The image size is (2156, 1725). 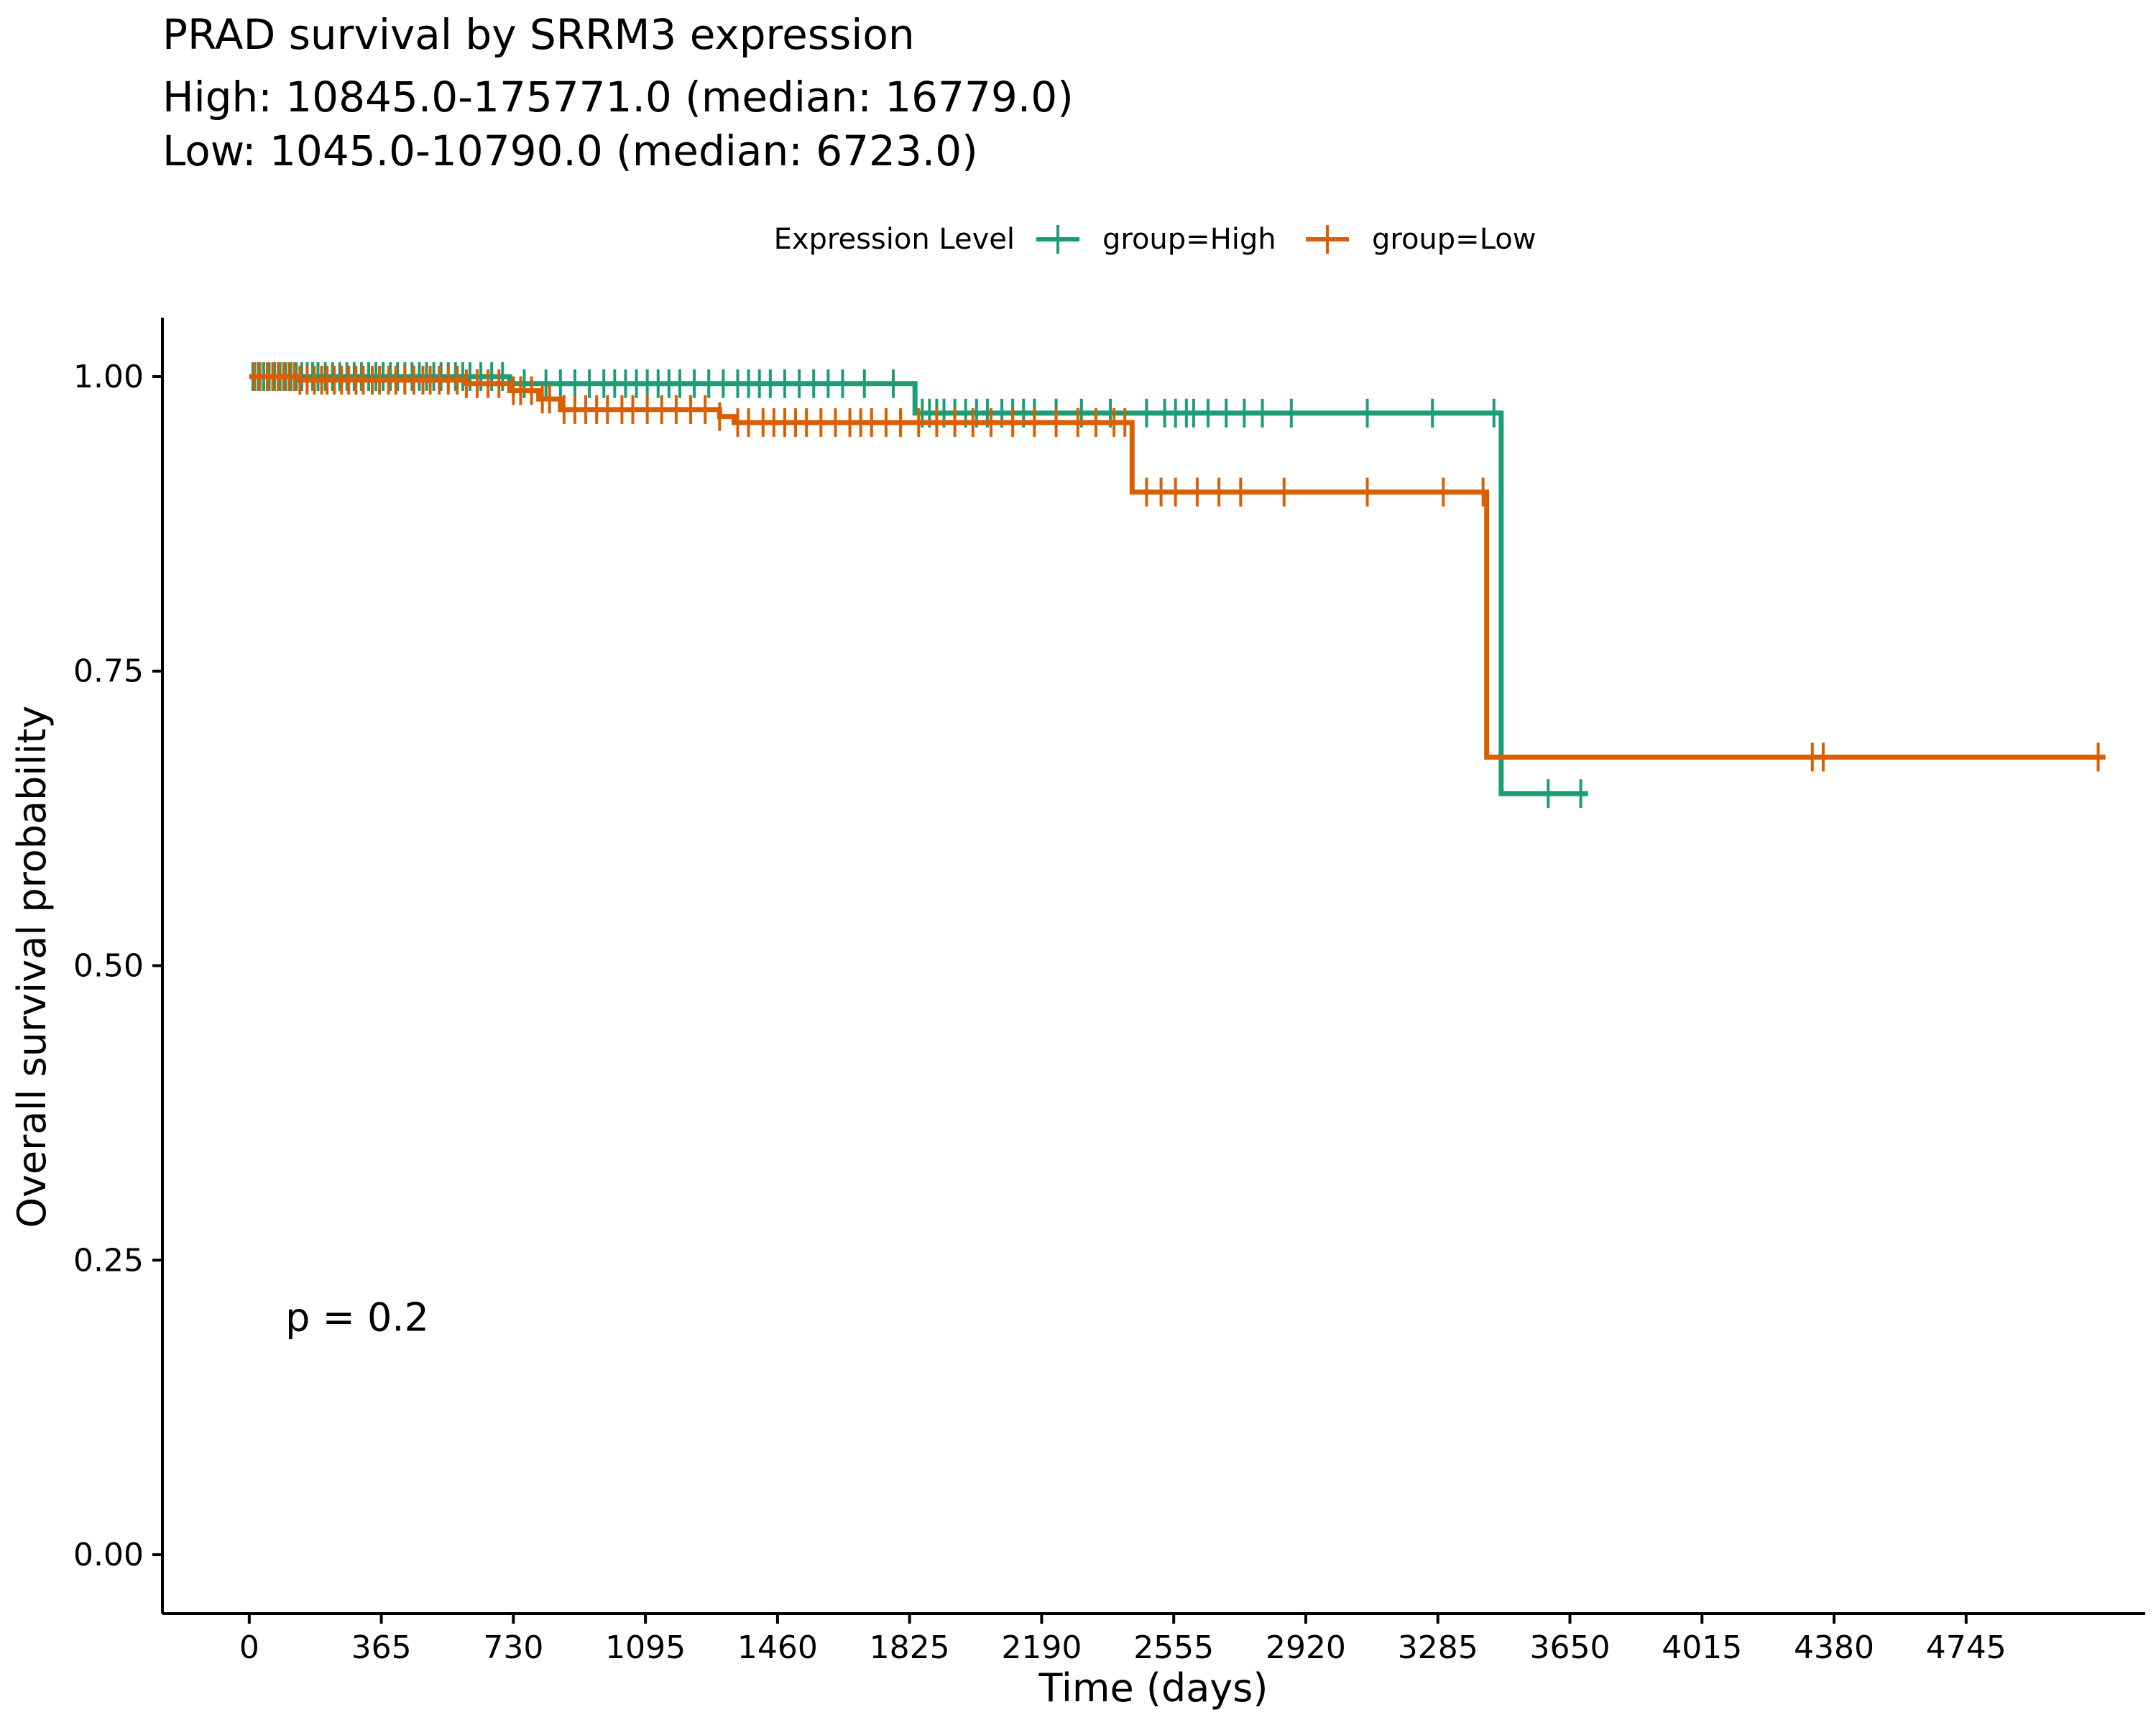 What do you see at coordinates (1438, 1647) in the screenshot?
I see `x-tick-label: 3285` at bounding box center [1438, 1647].